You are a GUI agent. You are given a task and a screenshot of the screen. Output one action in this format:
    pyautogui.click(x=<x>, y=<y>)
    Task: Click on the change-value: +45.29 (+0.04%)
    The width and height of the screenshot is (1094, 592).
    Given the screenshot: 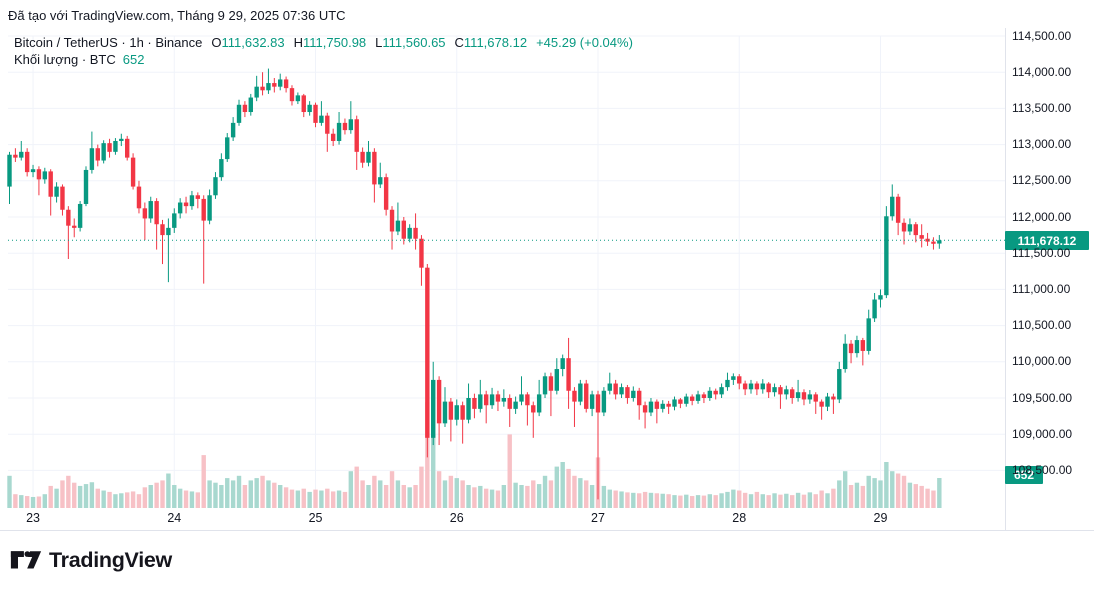 What is the action you would take?
    pyautogui.click(x=584, y=42)
    